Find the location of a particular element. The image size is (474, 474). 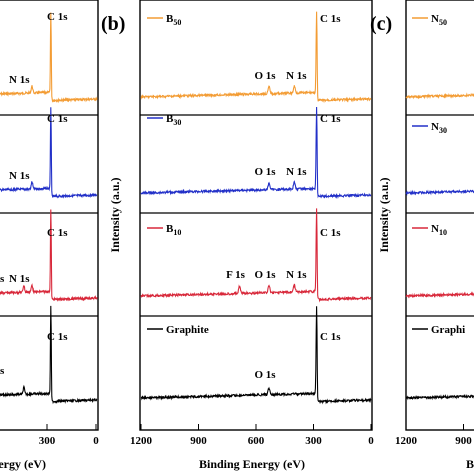

panel-a-x-ticks: 300 0 is located at coordinates (69, 435).